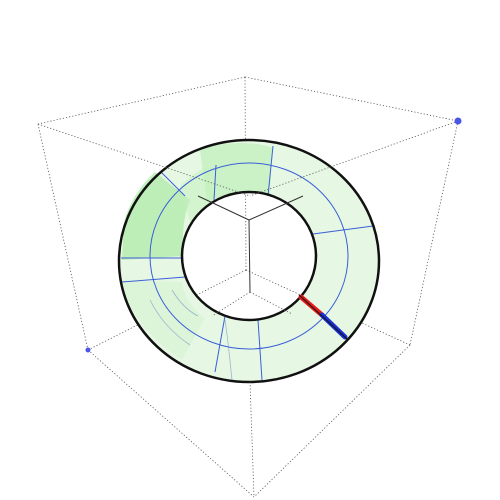  What do you see at coordinates (236, 172) in the screenshot?
I see `annulus-shade-upper` at bounding box center [236, 172].